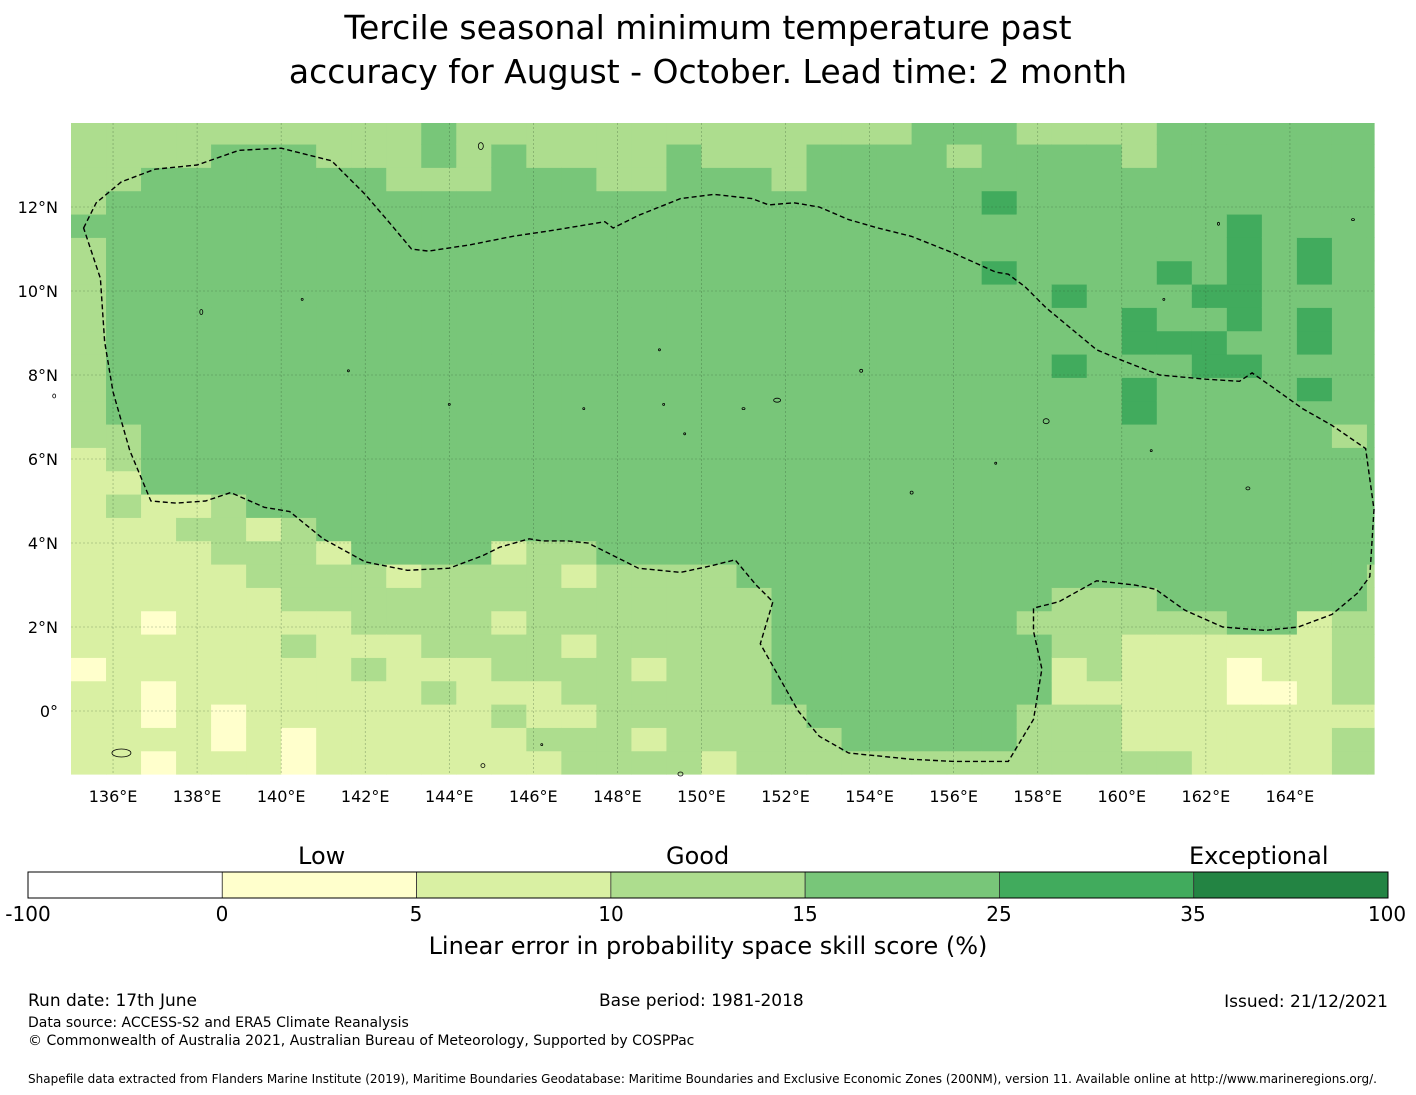 The width and height of the screenshot is (1416, 1095). What do you see at coordinates (1206, 796) in the screenshot?
I see `longitude-tick-label: 162°E` at bounding box center [1206, 796].